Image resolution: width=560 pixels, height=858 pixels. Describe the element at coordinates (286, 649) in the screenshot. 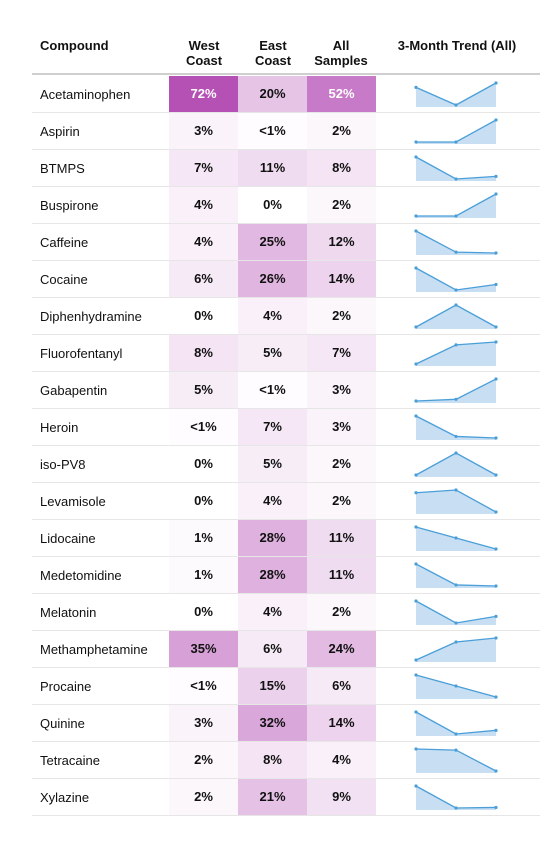

I see `table-row: Methamphetamine 35% 6% 24%` at that location.